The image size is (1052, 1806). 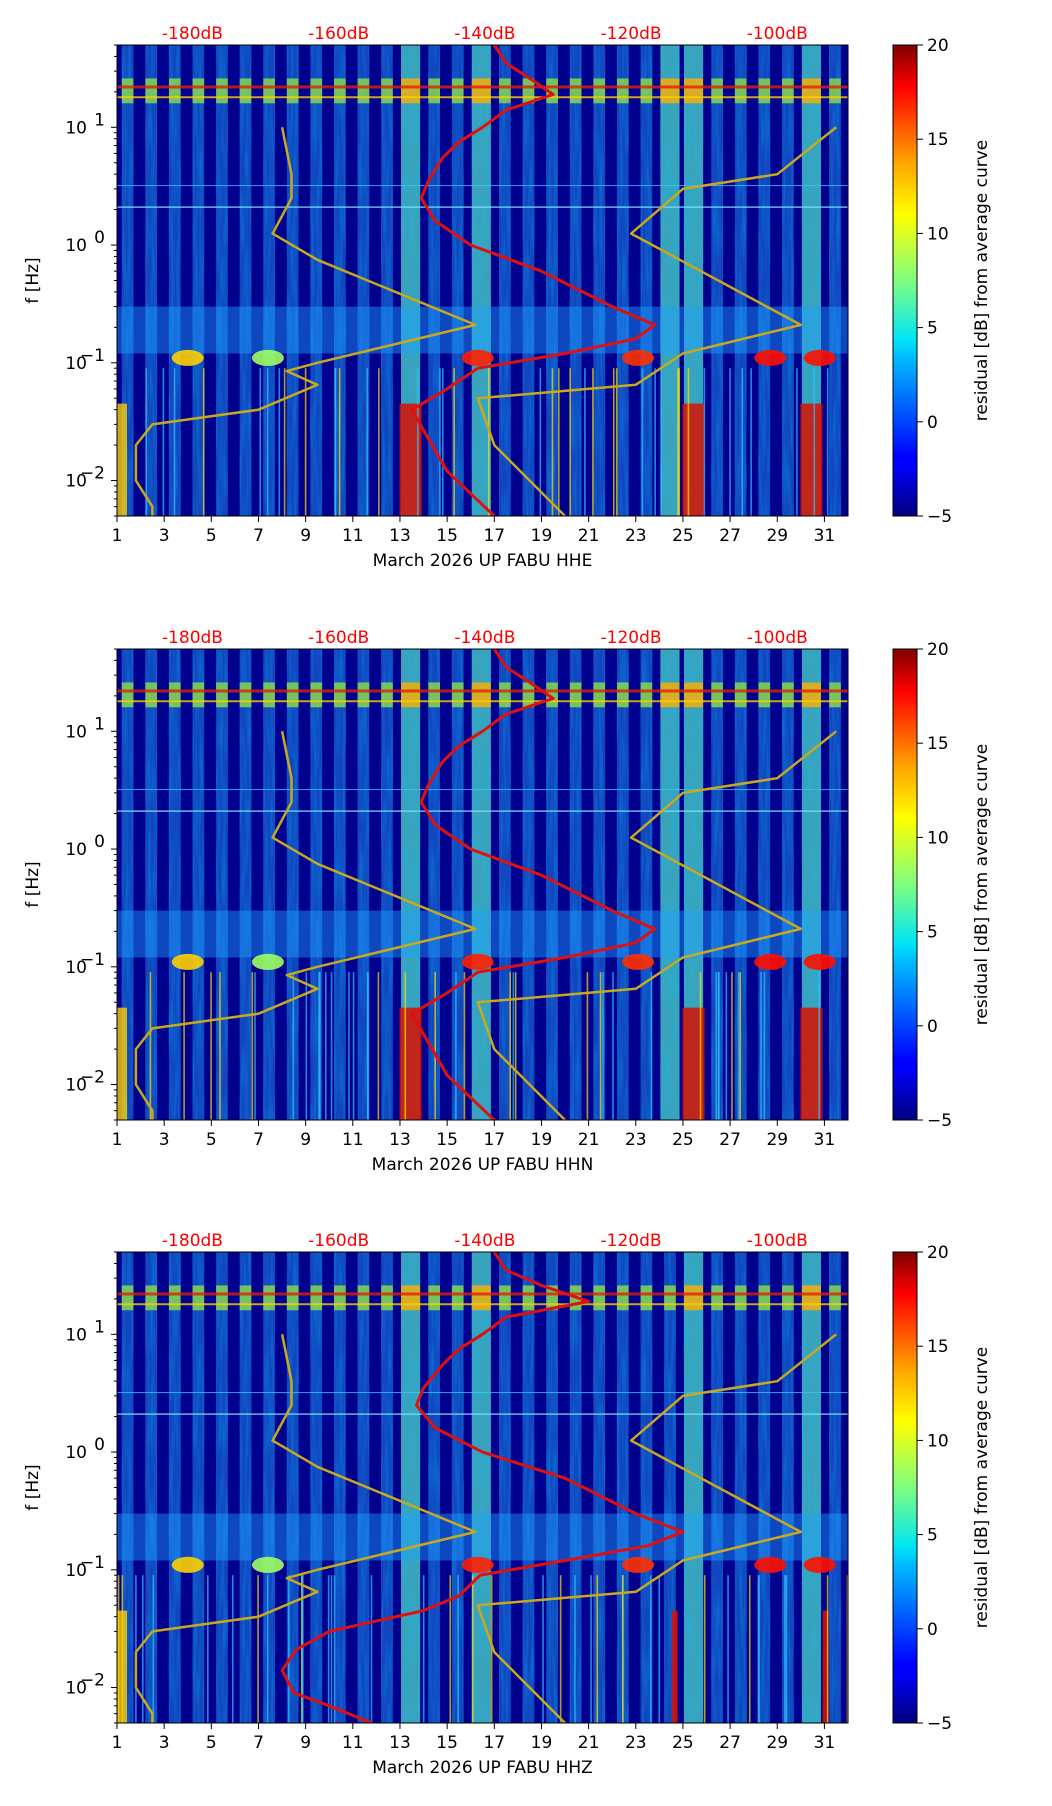 I want to click on y-tick-exponent: 0, so click(x=99, y=842).